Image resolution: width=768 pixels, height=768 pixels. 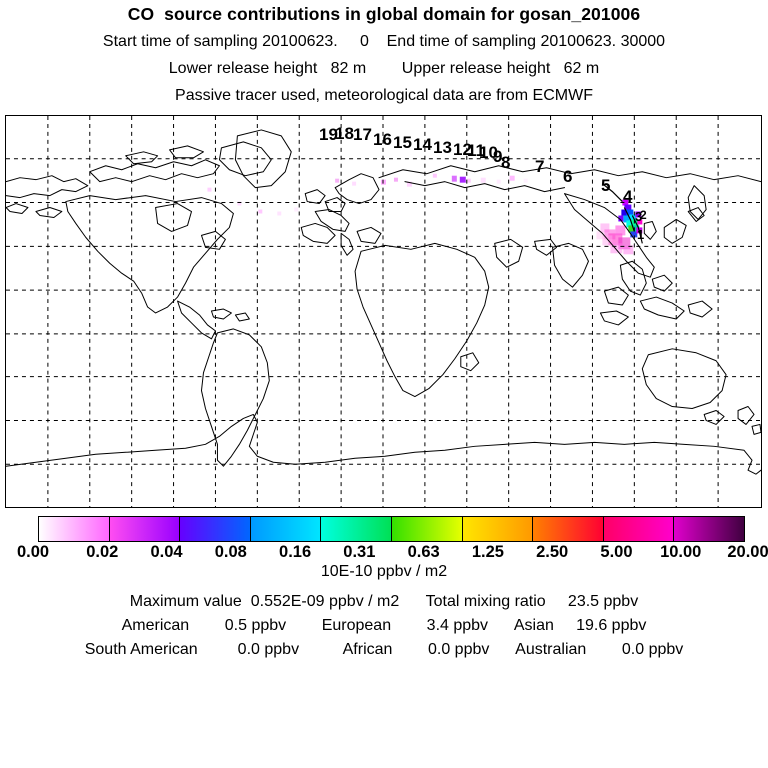 What do you see at coordinates (498, 156) in the screenshot?
I see `trajectory-day-label: 9` at bounding box center [498, 156].